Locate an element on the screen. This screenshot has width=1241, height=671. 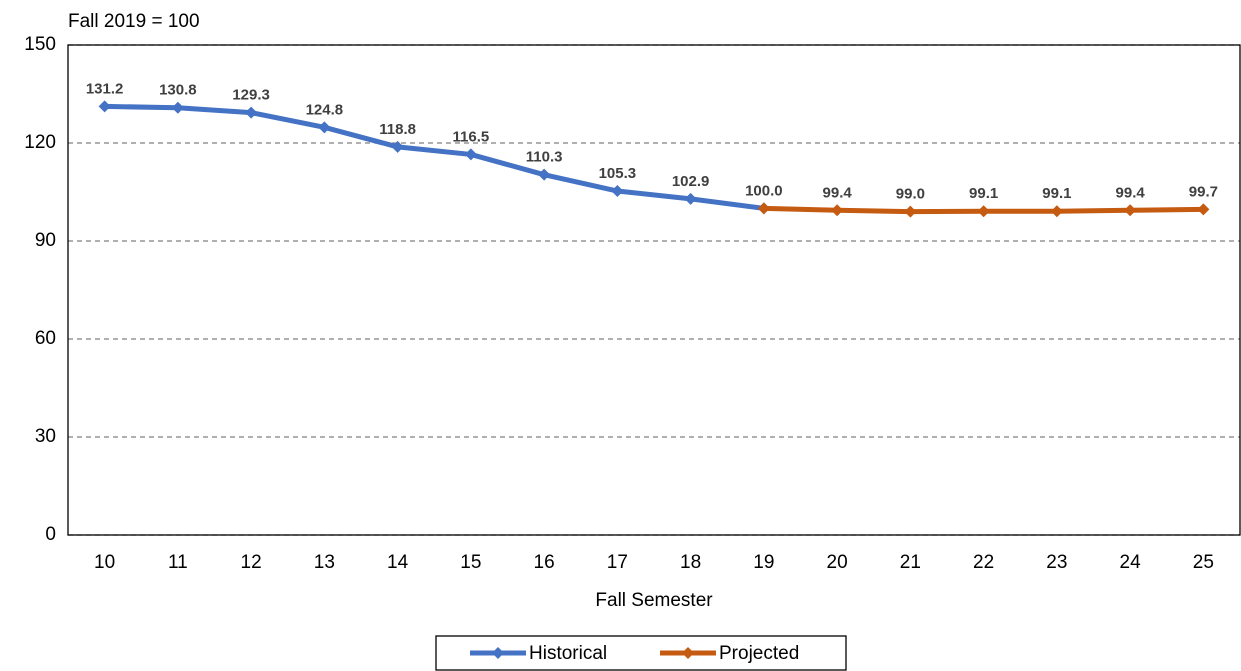
data-label: 99.7 is located at coordinates (1203, 191).